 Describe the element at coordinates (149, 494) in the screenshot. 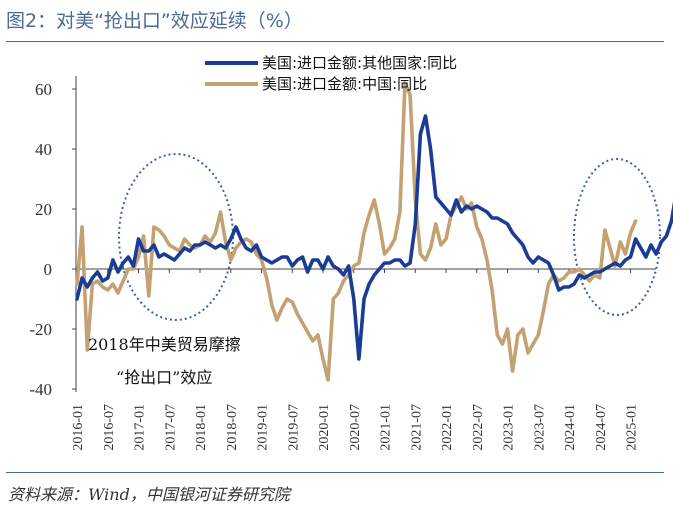

I see `source-note: 资料来源：Wind，中国银河证券研究院` at that location.